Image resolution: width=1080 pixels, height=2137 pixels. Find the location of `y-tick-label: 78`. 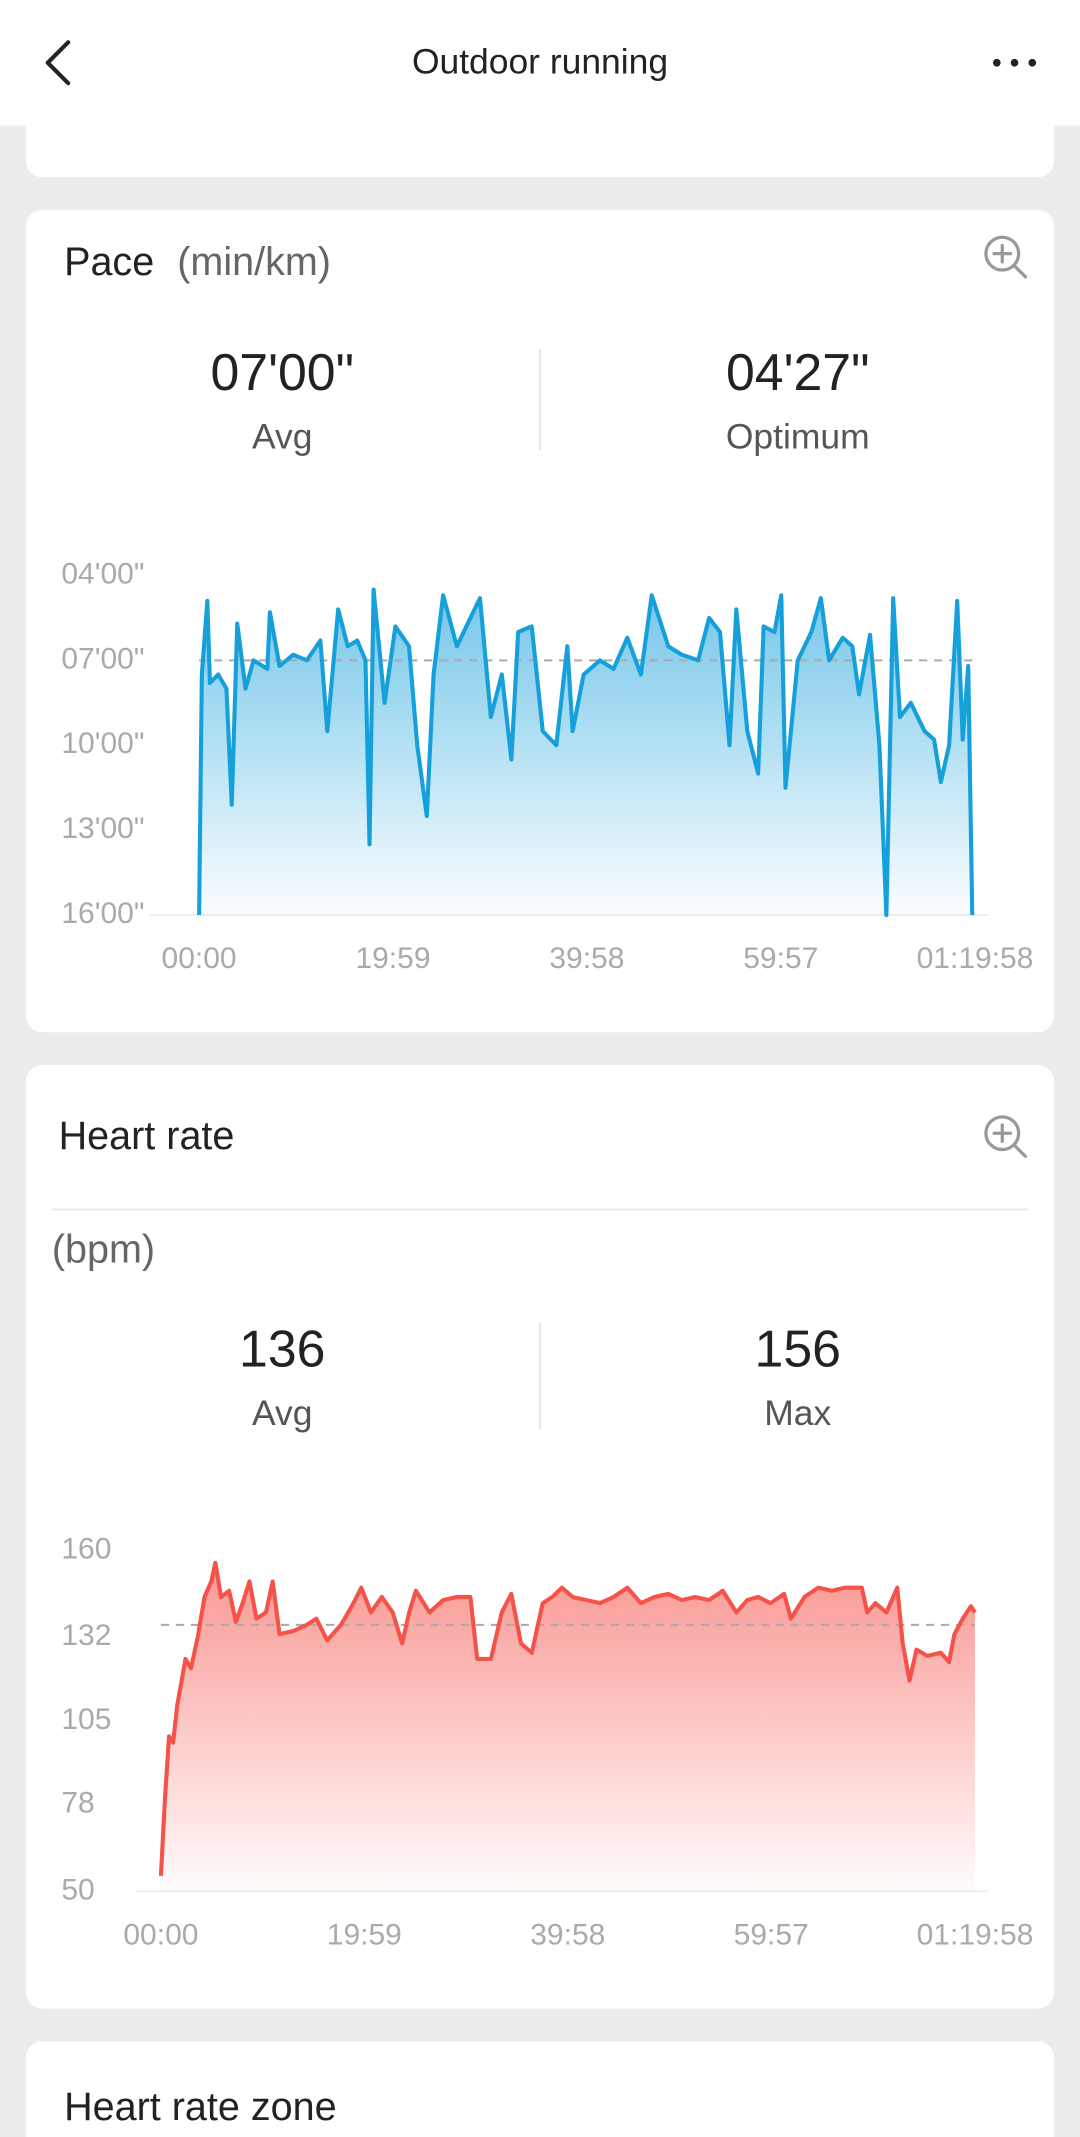

y-tick-label: 78 is located at coordinates (77, 1803).